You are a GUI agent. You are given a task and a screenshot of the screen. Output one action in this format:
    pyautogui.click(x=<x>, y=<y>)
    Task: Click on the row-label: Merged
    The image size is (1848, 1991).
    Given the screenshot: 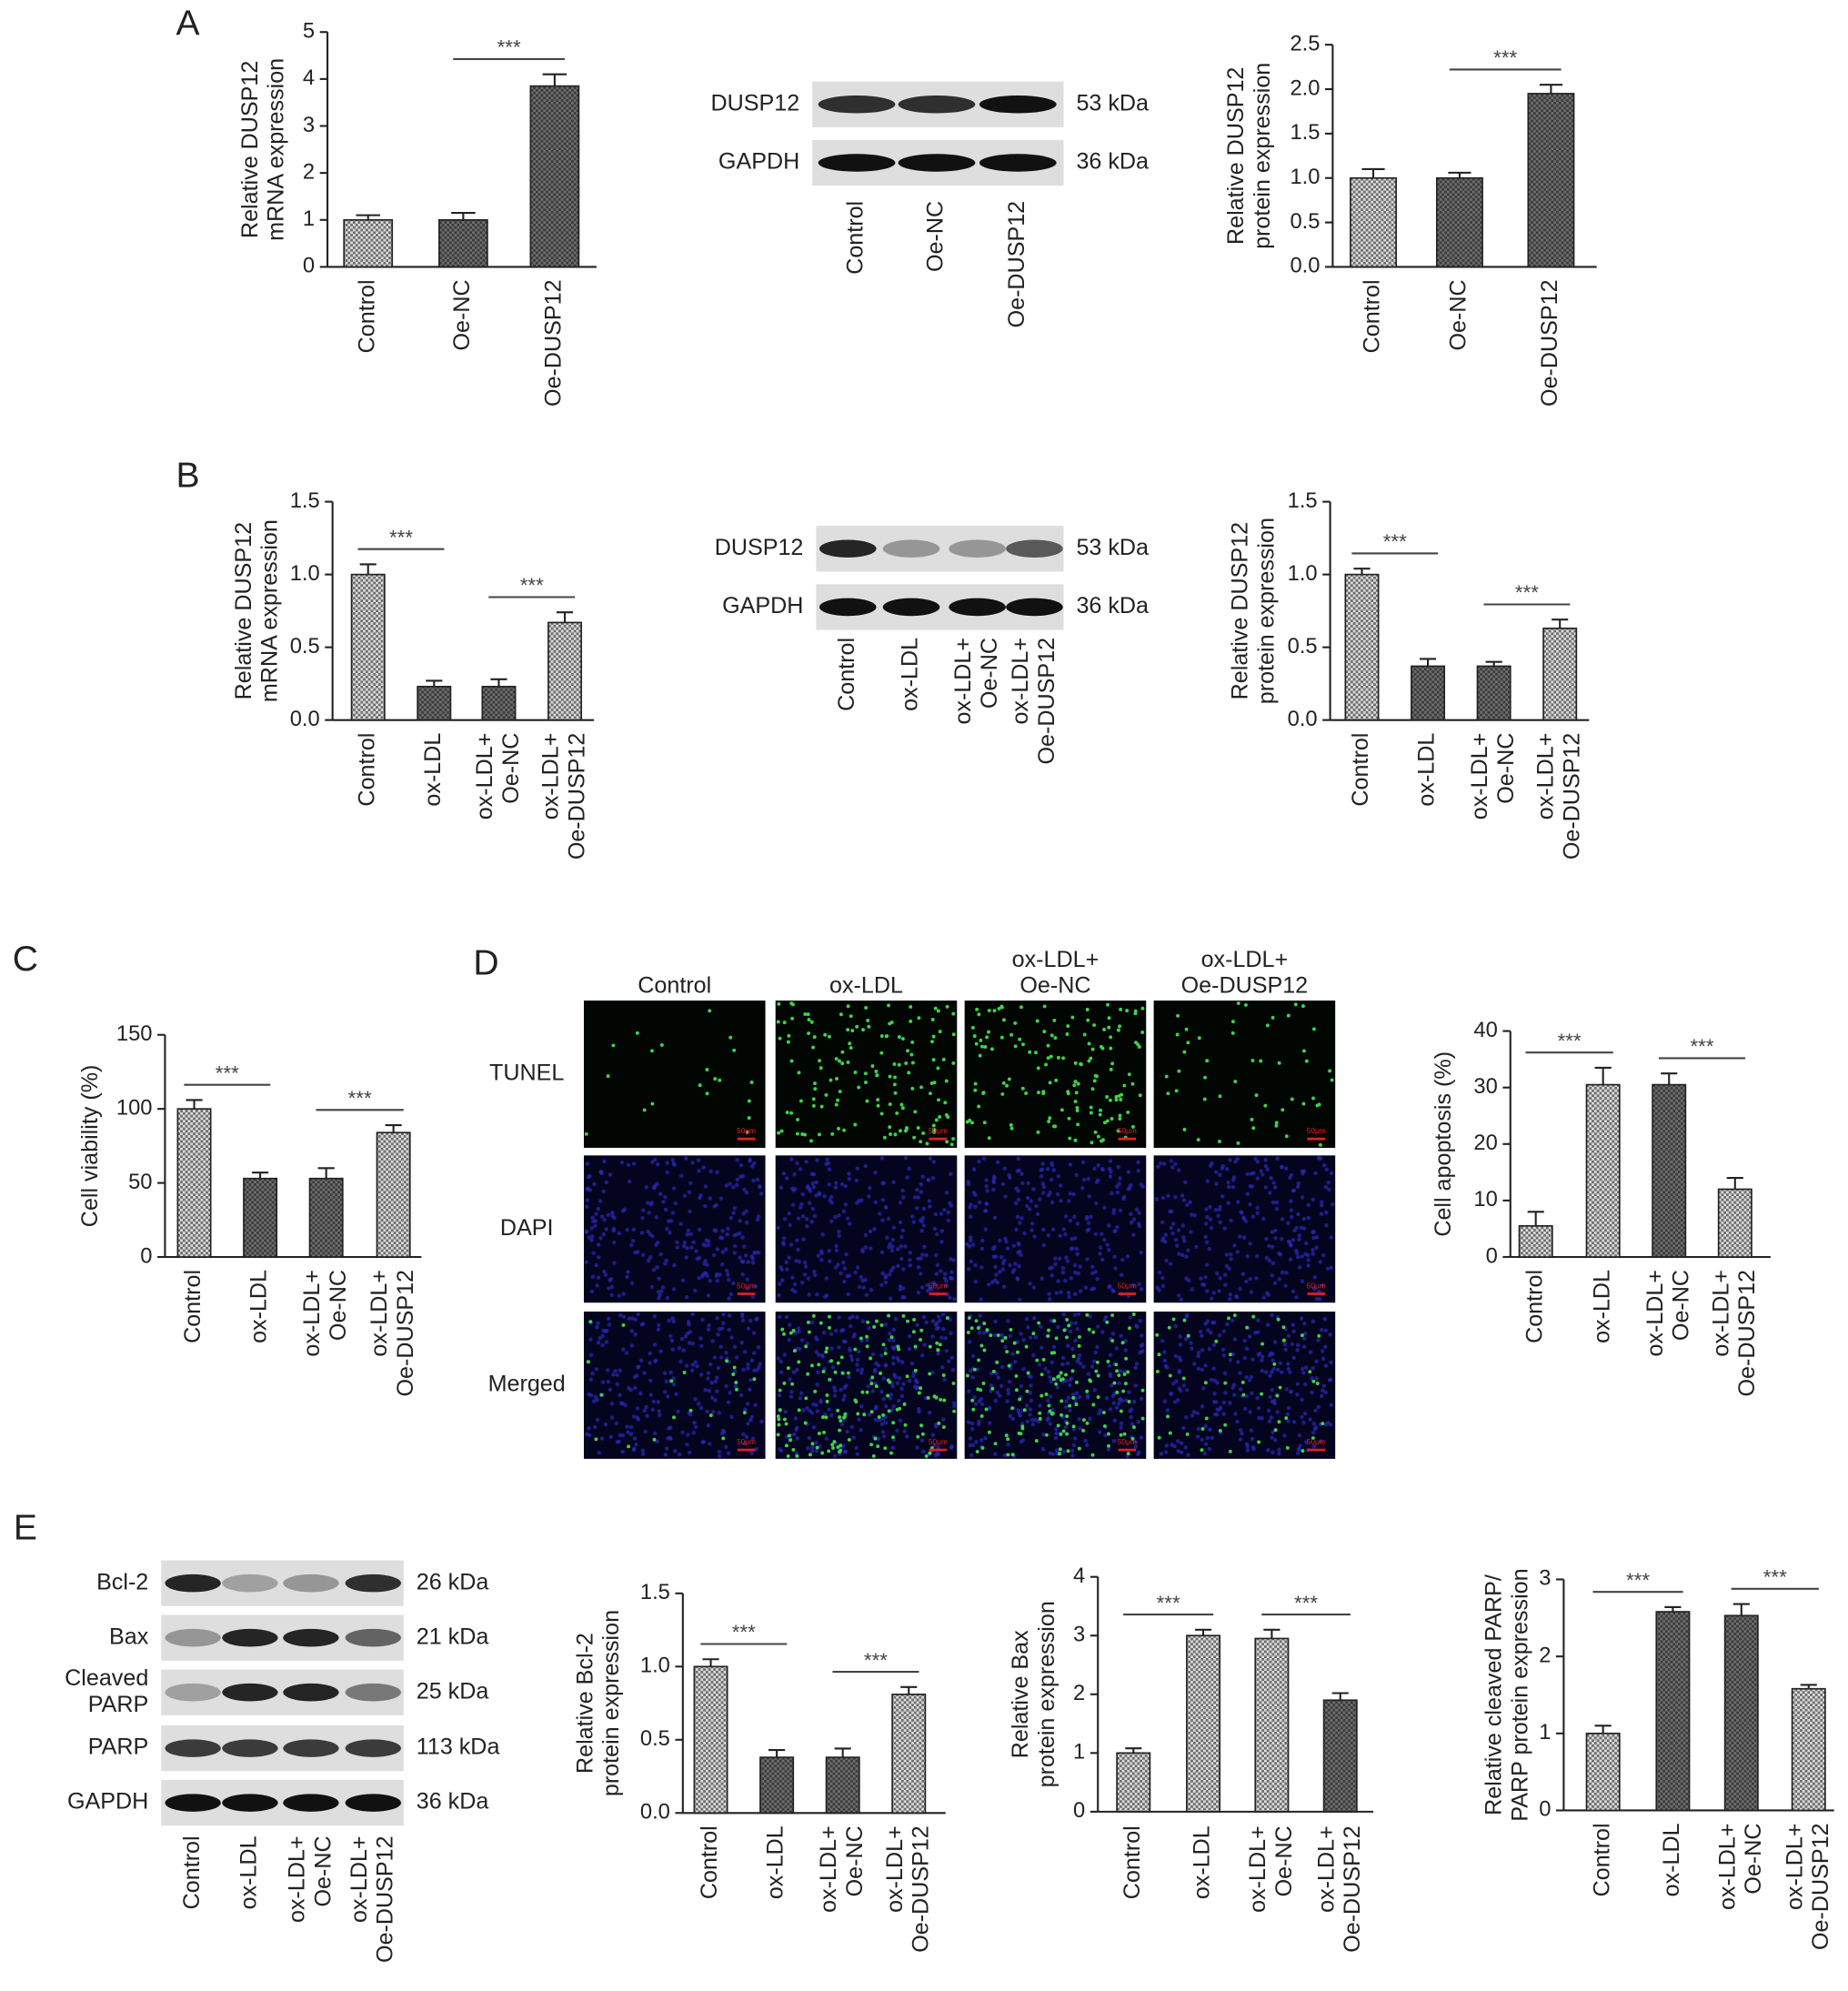 What is the action you would take?
    pyautogui.click(x=527, y=1384)
    